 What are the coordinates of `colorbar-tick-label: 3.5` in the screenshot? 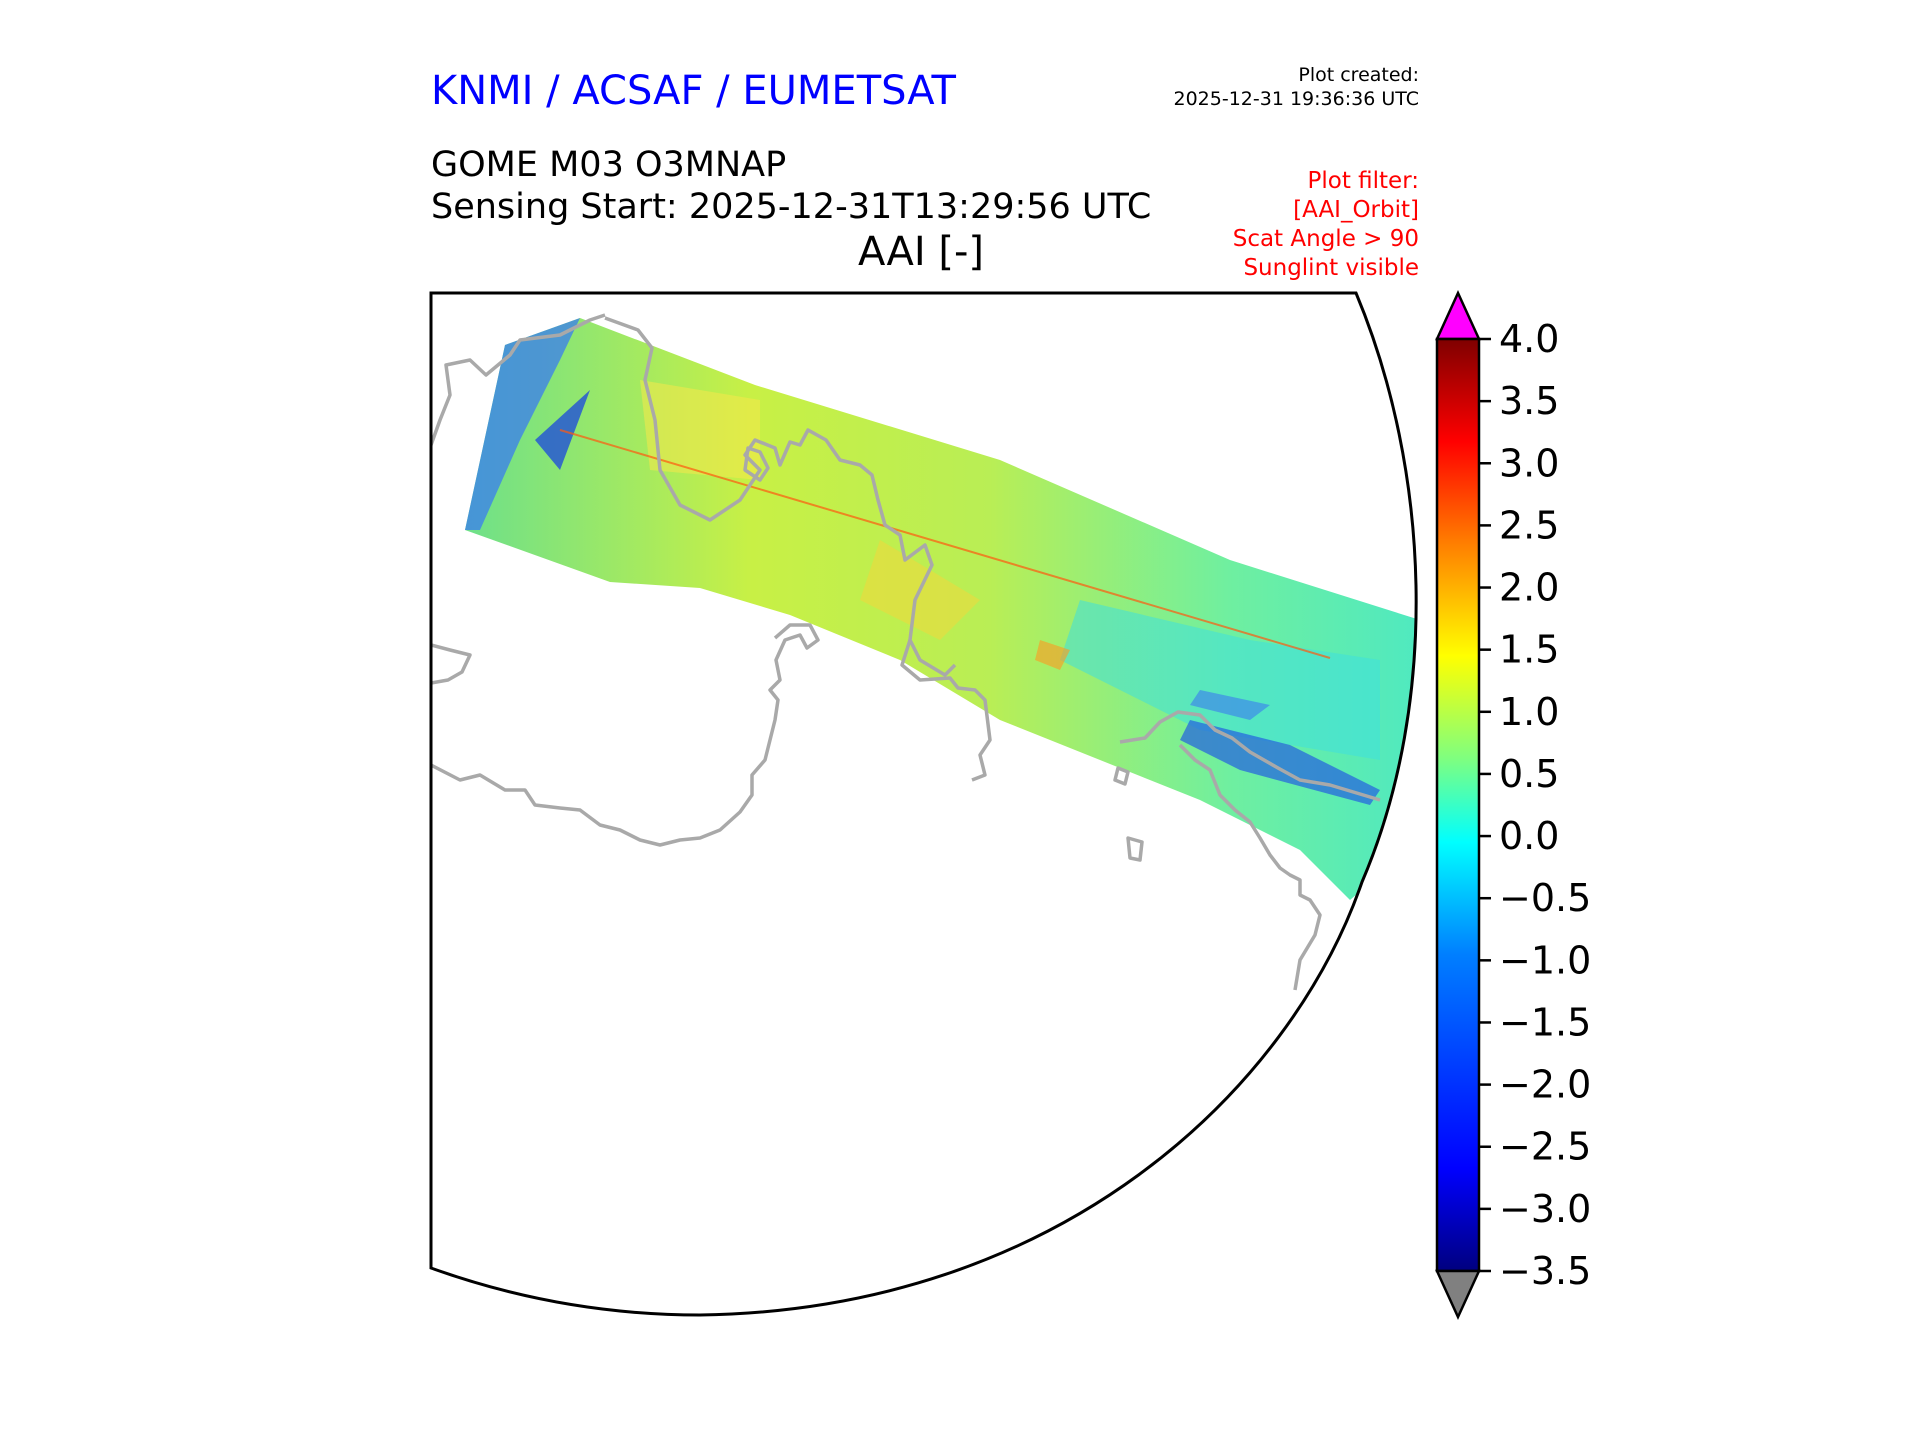 It's located at (1529, 401).